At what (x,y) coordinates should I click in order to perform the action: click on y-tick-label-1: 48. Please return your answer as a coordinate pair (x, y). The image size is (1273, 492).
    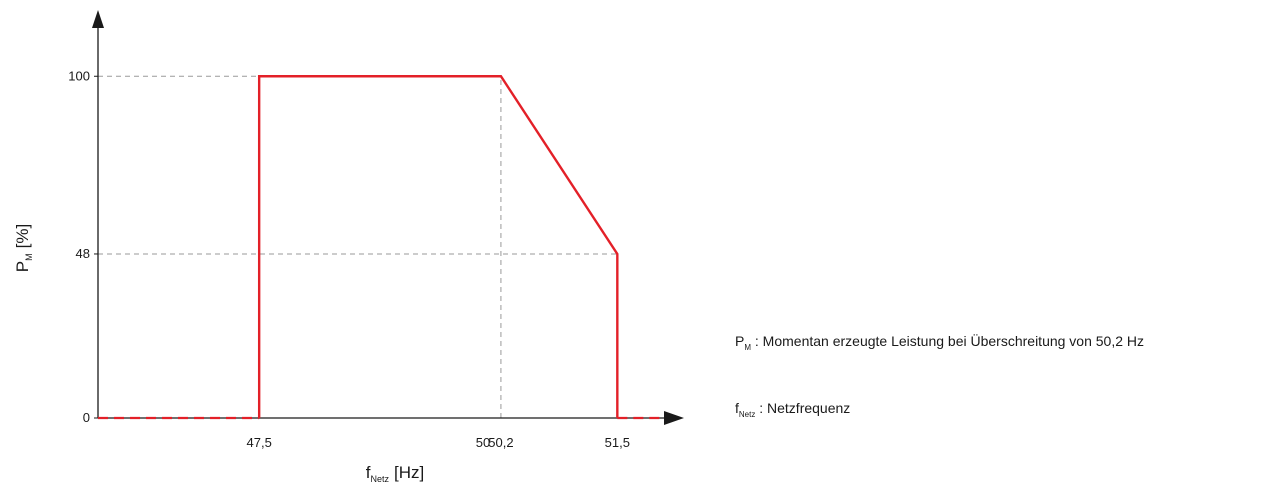
    Looking at the image, I should click on (83, 253).